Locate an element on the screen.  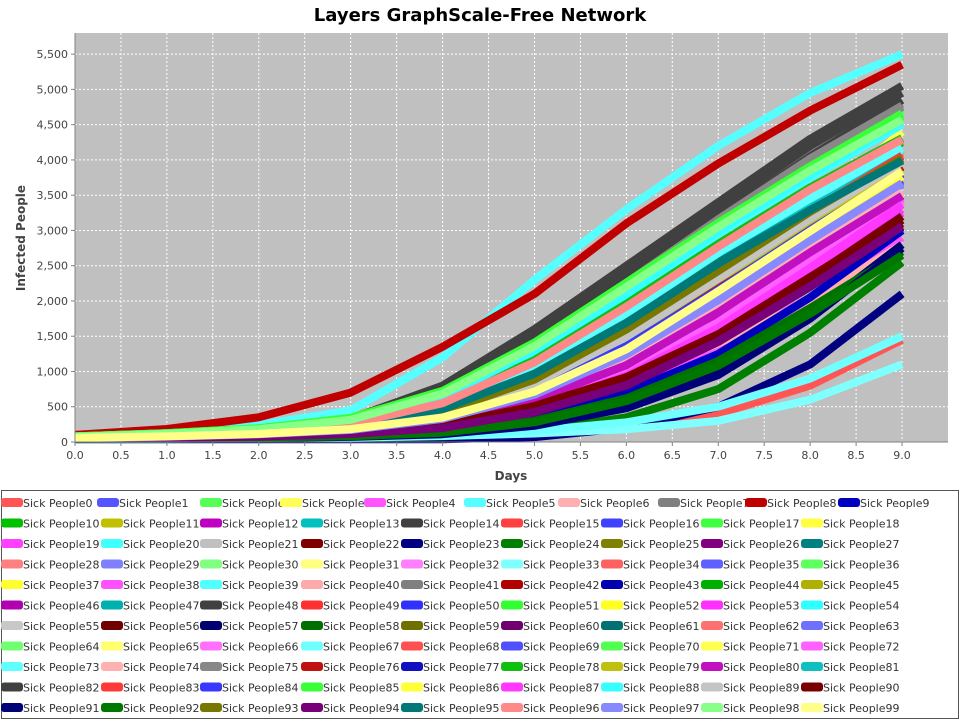
legend-label: Sick People6 is located at coordinates (615, 503).